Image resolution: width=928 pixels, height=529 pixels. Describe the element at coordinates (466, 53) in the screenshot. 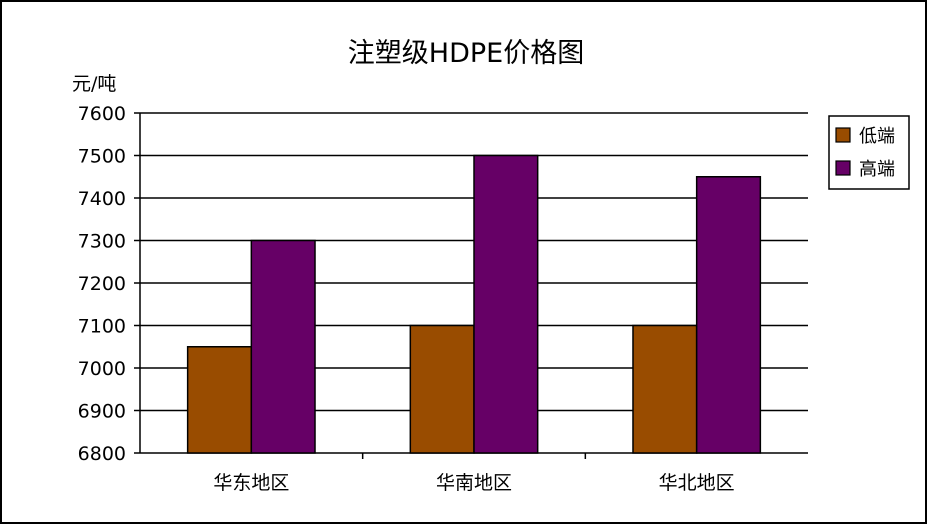

I see `chart-title: 注塑级HDPE价格图` at that location.